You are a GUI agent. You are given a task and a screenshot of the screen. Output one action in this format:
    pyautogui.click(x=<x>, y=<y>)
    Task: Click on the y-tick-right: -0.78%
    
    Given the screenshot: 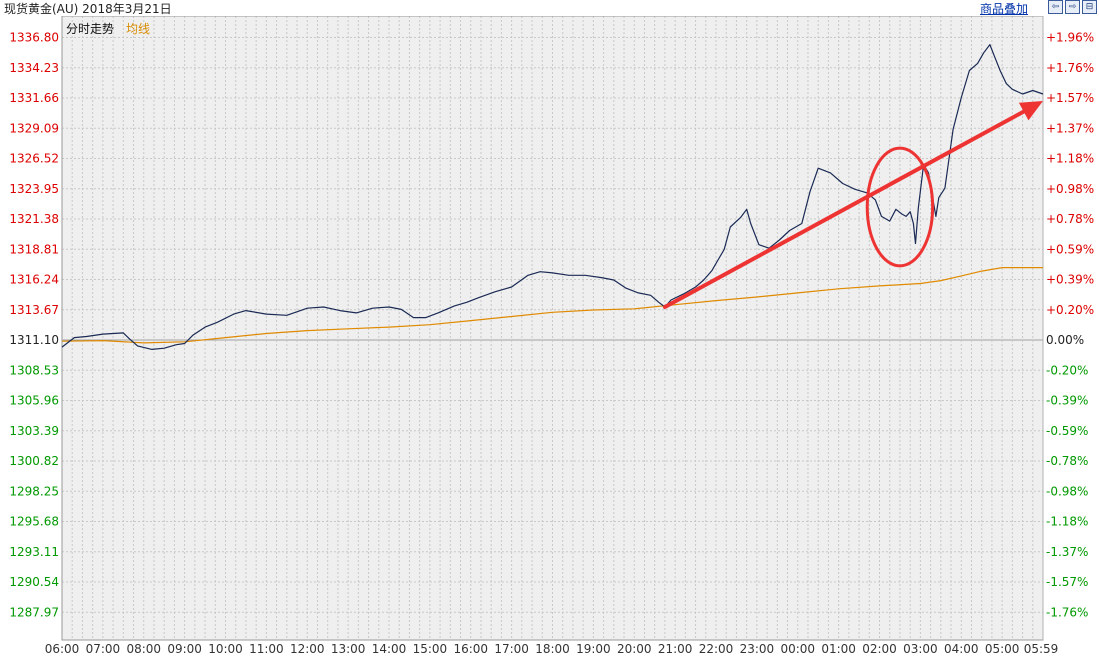 What is the action you would take?
    pyautogui.click(x=1067, y=461)
    